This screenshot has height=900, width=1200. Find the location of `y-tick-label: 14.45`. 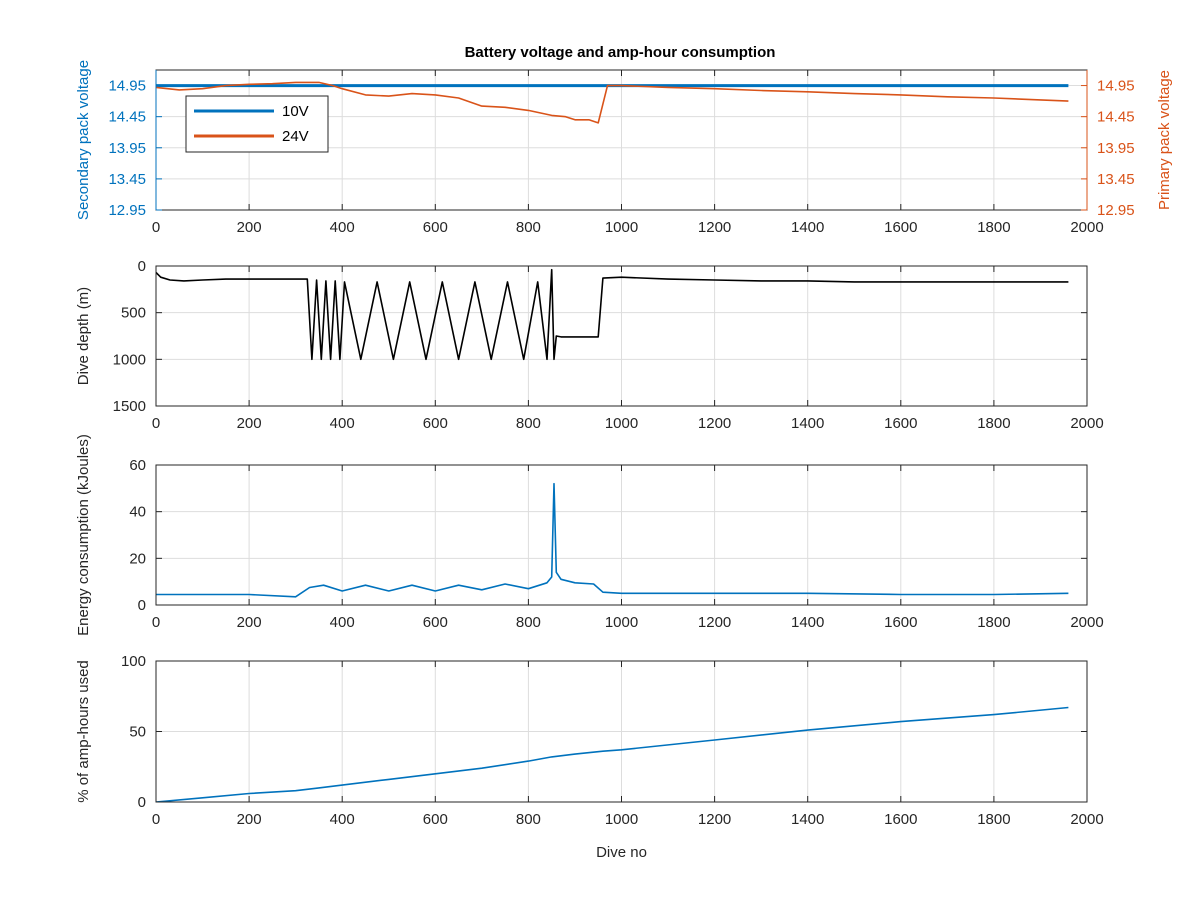

y-tick-label: 14.45 is located at coordinates (127, 117).